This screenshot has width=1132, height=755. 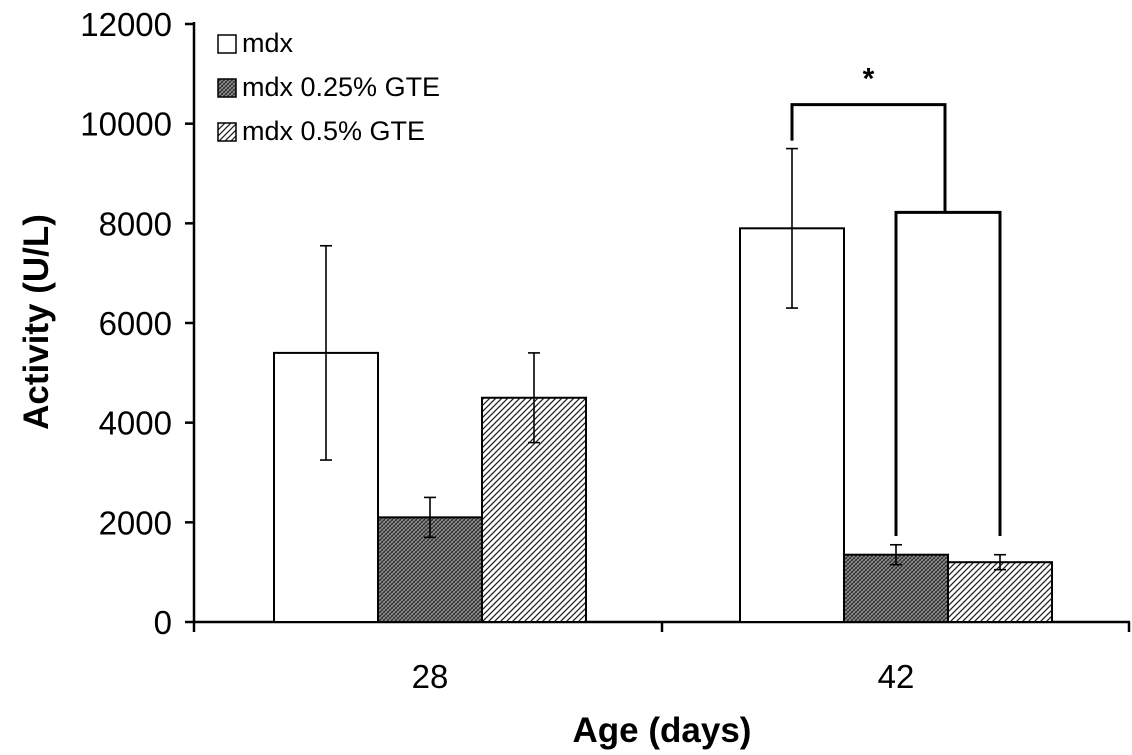 What do you see at coordinates (126, 24) in the screenshot?
I see `y-tick-label: 12000` at bounding box center [126, 24].